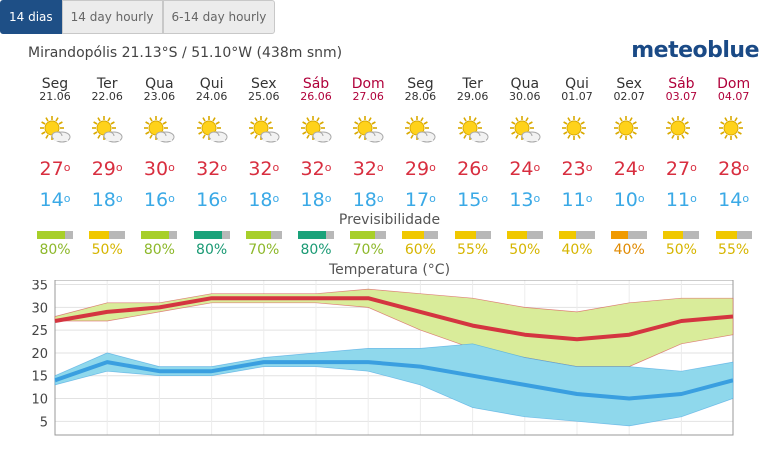 The image size is (779, 455). I want to click on predictability-value: 55%, so click(734, 250).